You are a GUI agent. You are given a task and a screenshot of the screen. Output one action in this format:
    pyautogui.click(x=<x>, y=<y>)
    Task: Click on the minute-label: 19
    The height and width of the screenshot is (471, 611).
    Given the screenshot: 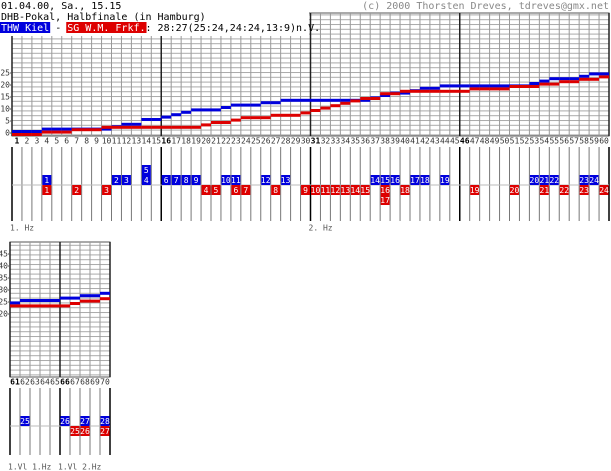 What is the action you would take?
    pyautogui.click(x=196, y=141)
    